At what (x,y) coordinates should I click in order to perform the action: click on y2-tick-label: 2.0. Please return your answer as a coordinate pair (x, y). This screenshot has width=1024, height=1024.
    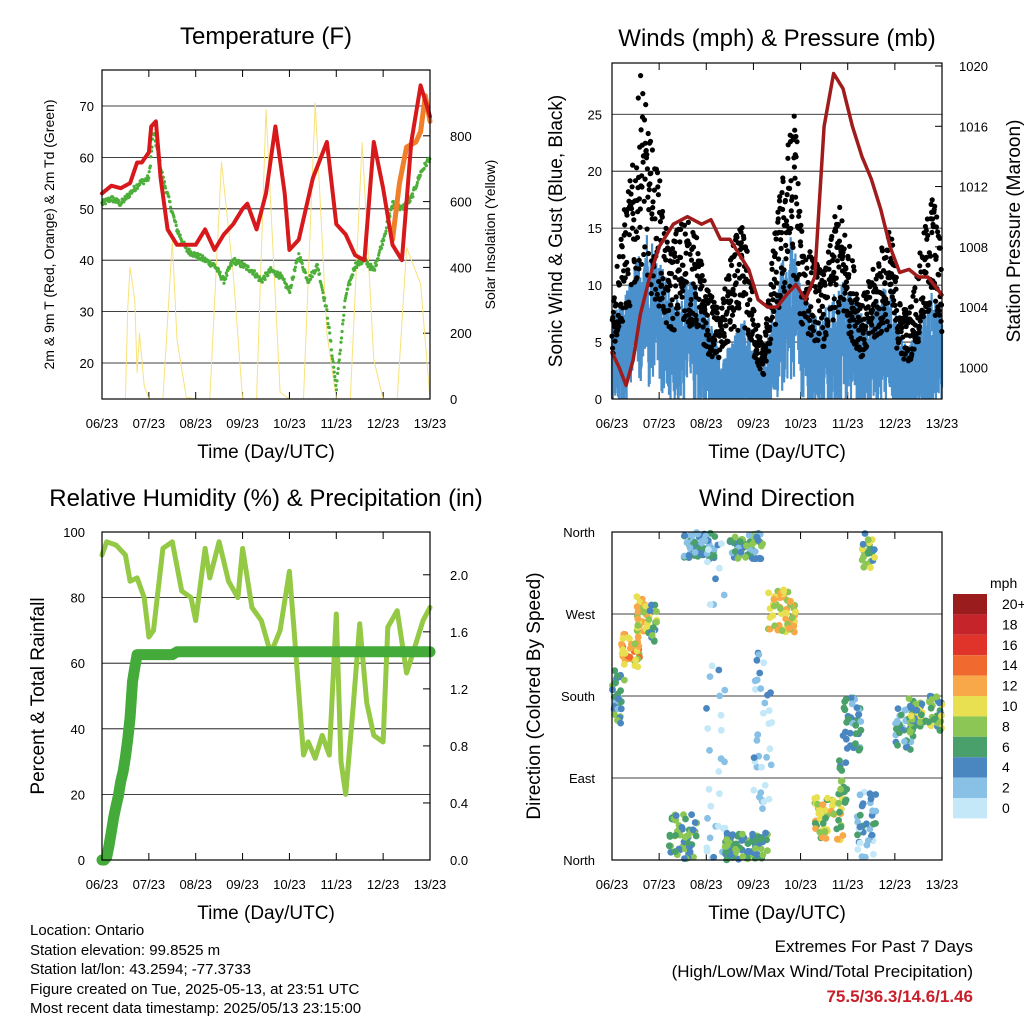
    Looking at the image, I should click on (459, 575).